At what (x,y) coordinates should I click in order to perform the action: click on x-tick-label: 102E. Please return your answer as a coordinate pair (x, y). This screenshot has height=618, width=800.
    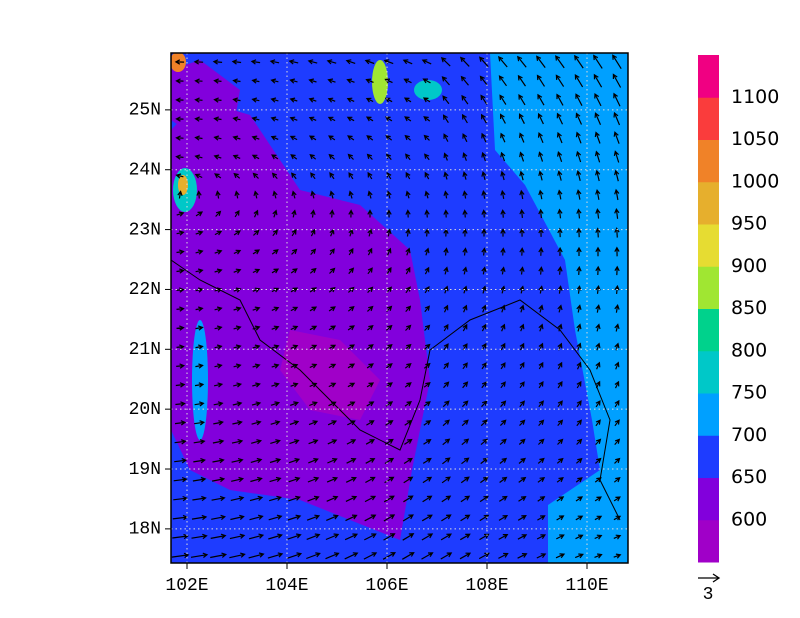
    Looking at the image, I should click on (186, 586).